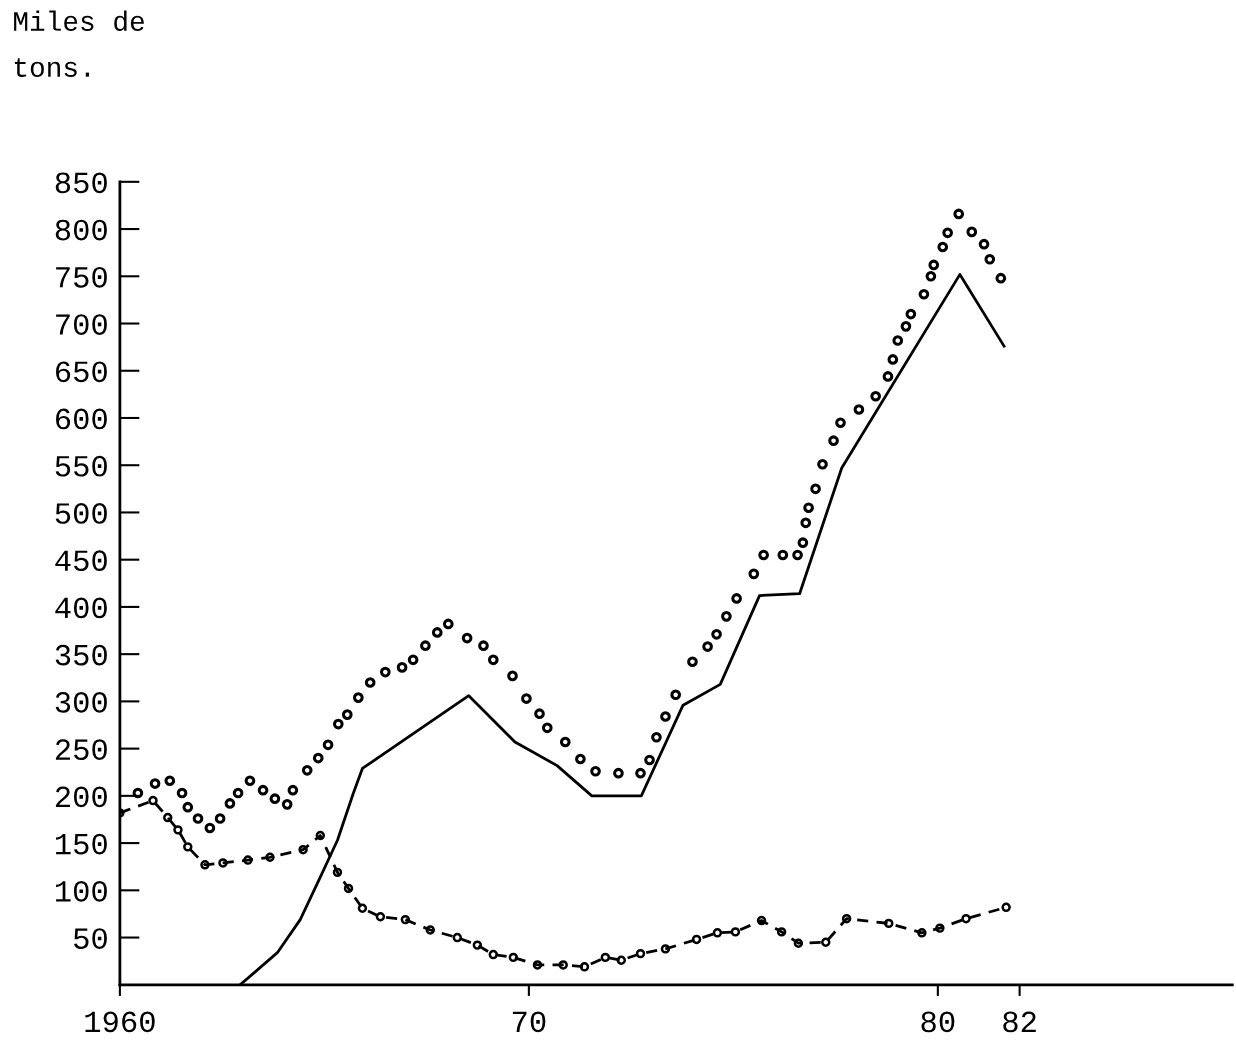  What do you see at coordinates (81, 891) in the screenshot?
I see `y-tick-label: 100` at bounding box center [81, 891].